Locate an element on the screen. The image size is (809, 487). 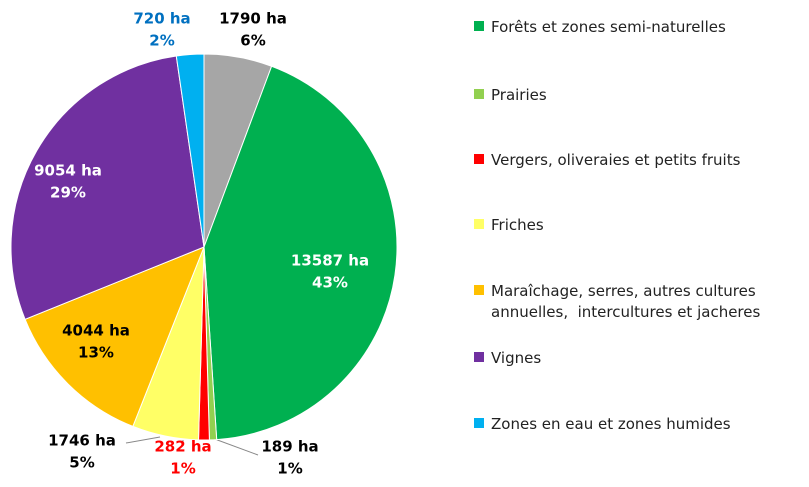
legend-entry: Vergers, oliveraies et petits fruits is located at coordinates (641, 160).